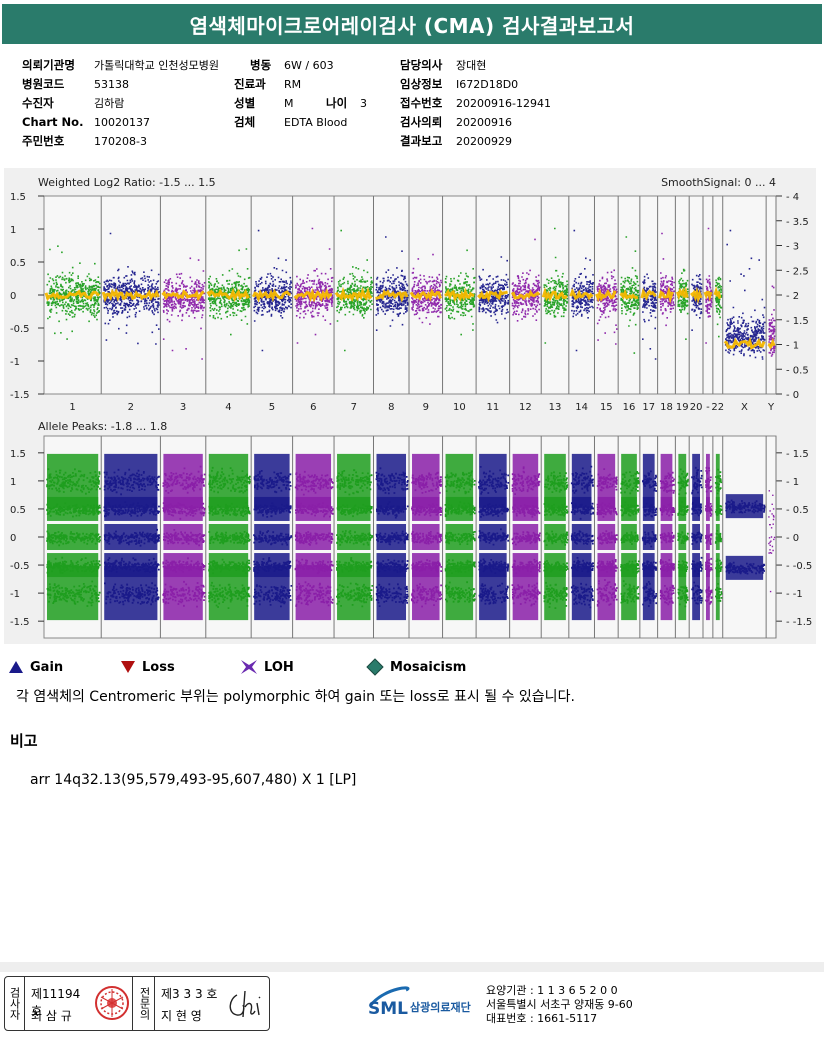 The height and width of the screenshot is (1040, 824). I want to click on examiner-block: 제11194호 최 삼 규, so click(58, 1003).